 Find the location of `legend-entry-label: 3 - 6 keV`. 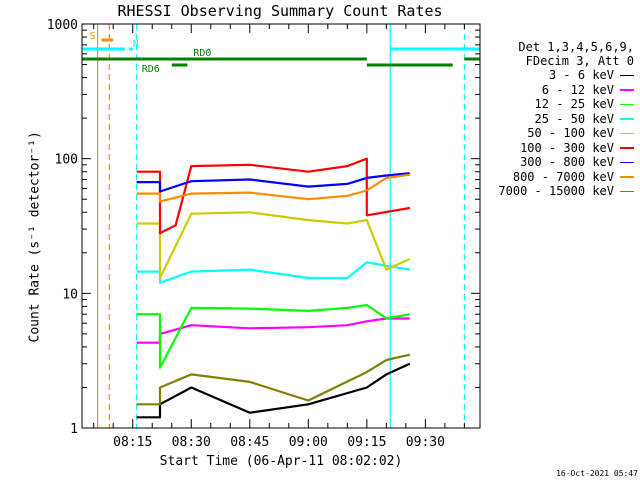

legend-entry-label: 3 - 6 keV is located at coordinates (581, 75).